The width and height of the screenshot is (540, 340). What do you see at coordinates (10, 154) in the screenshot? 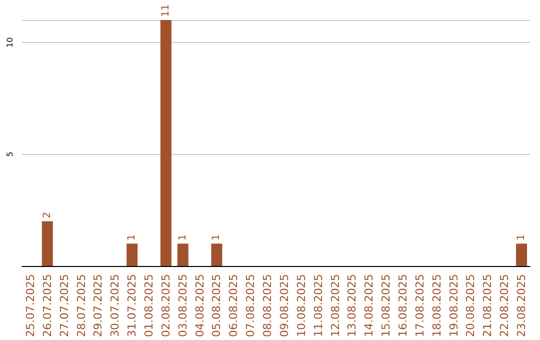
I see `y-tick-label: 5` at bounding box center [10, 154].